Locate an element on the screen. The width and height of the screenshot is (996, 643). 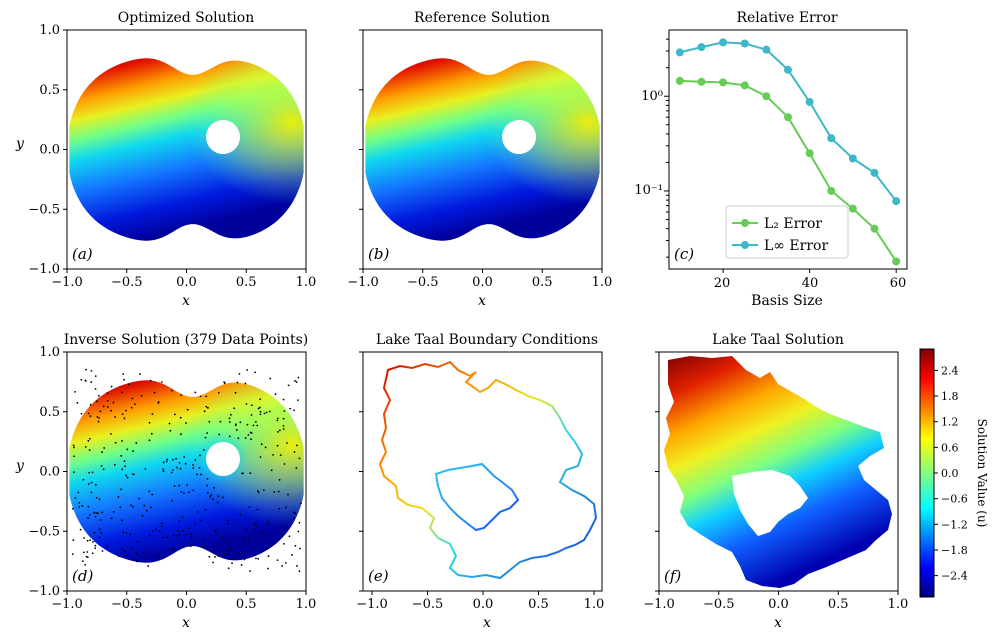
chart-x-tick: 60 is located at coordinates (898, 283).